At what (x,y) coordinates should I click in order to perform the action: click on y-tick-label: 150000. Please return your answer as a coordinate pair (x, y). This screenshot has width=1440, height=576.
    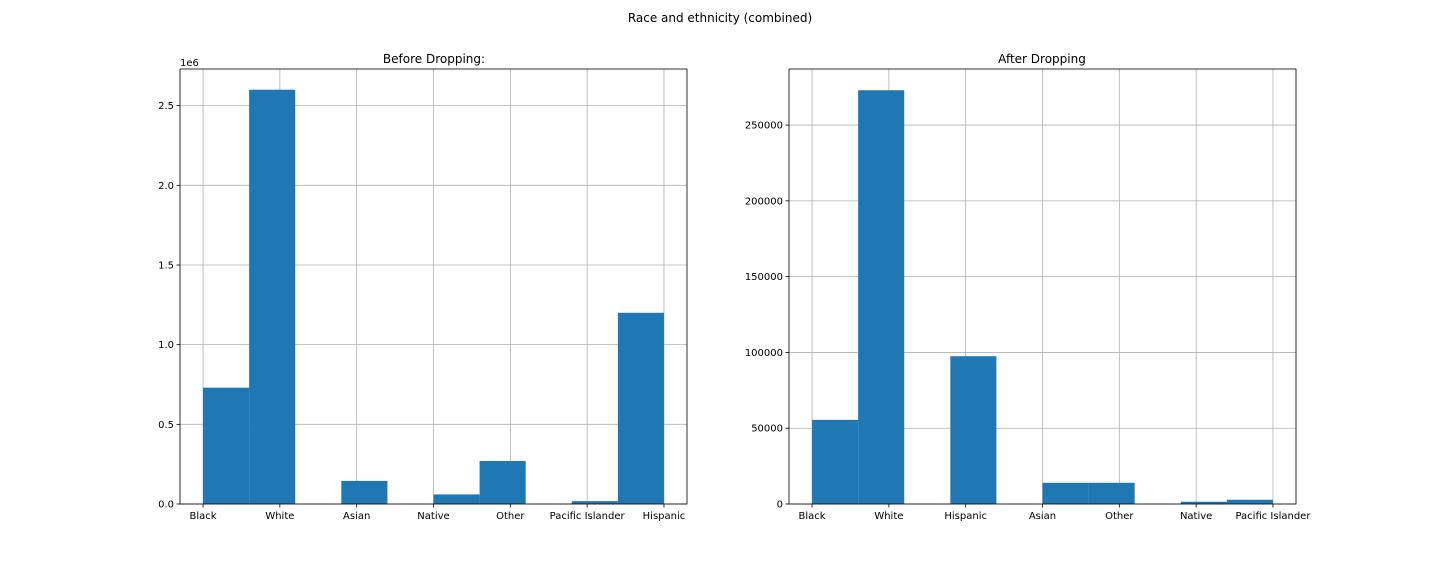
    Looking at the image, I should click on (764, 277).